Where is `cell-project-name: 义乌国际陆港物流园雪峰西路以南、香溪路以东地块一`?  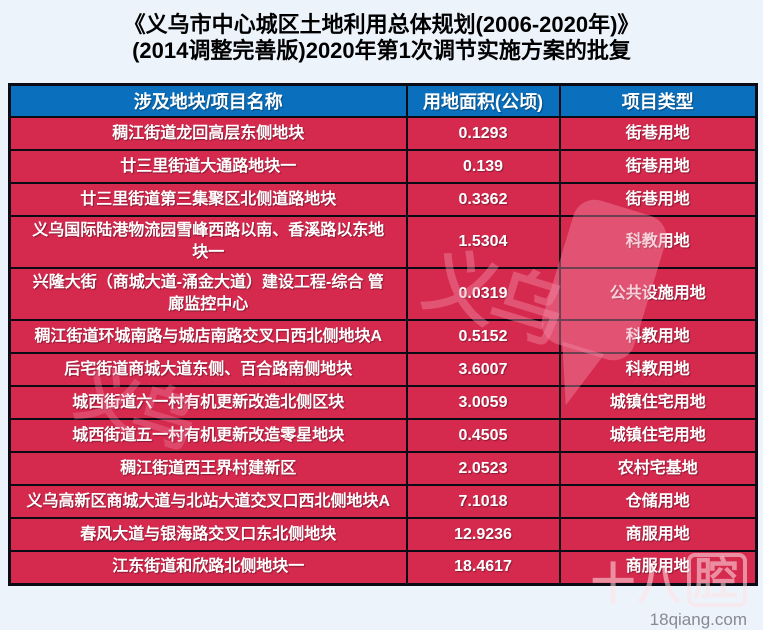
cell-project-name: 义乌国际陆港物流园雪峰西路以南、香溪路以东地块一 is located at coordinates (208, 242).